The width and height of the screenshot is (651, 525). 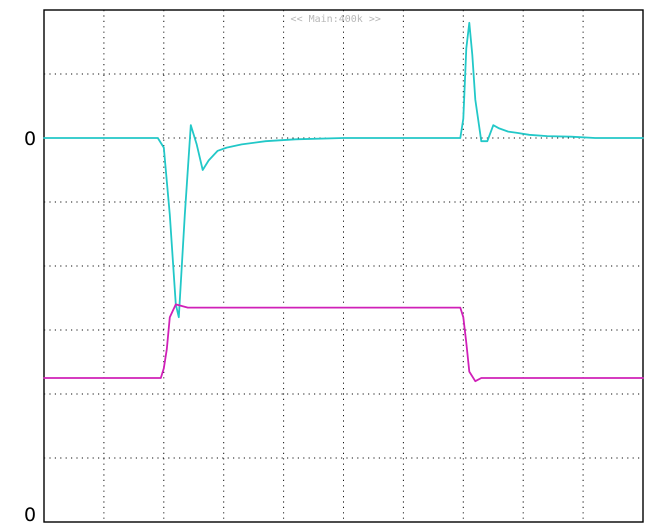 What do you see at coordinates (30, 514) in the screenshot?
I see `channel-label-2: 0` at bounding box center [30, 514].